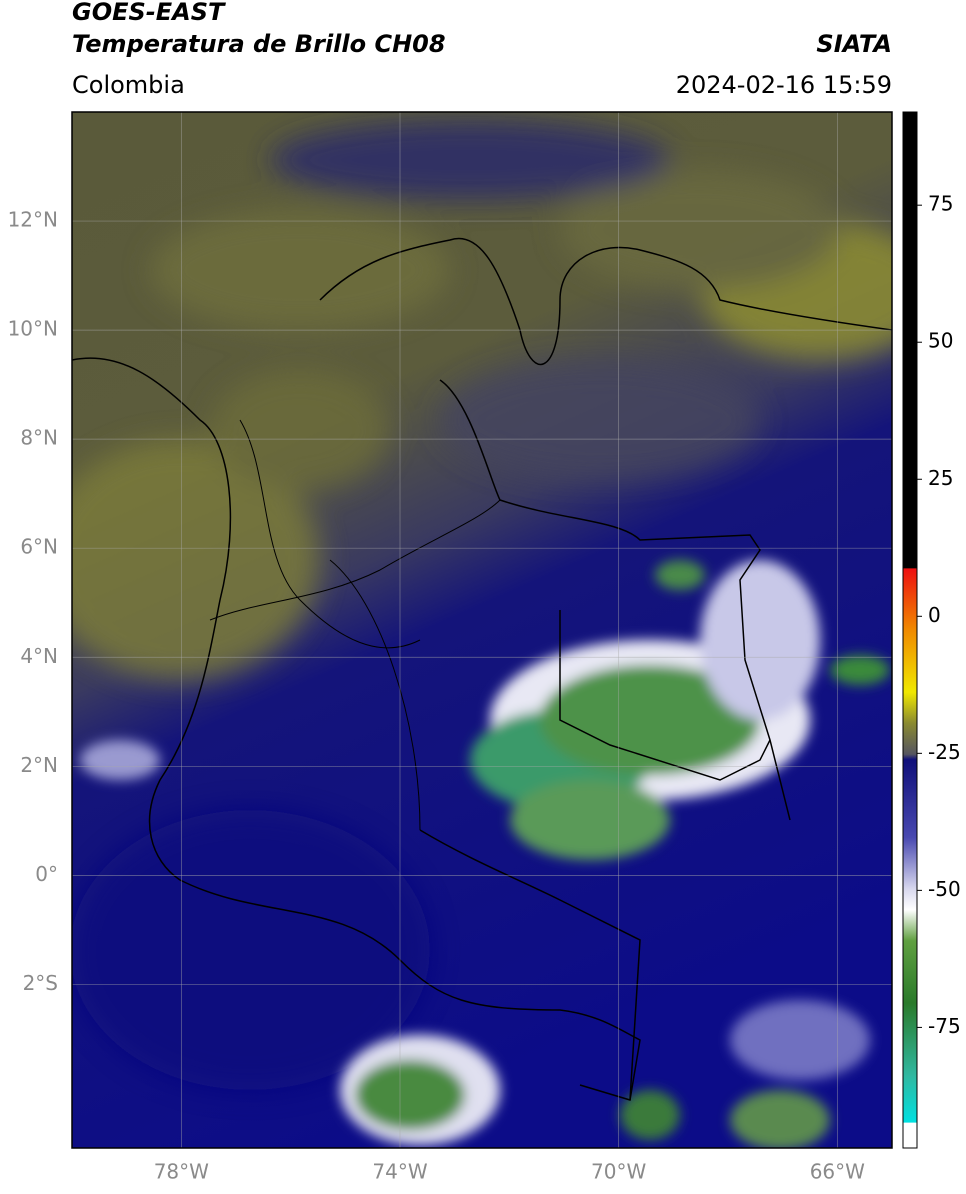  Describe the element at coordinates (181, 1172) in the screenshot. I see `lon-label: 78°W` at that location.